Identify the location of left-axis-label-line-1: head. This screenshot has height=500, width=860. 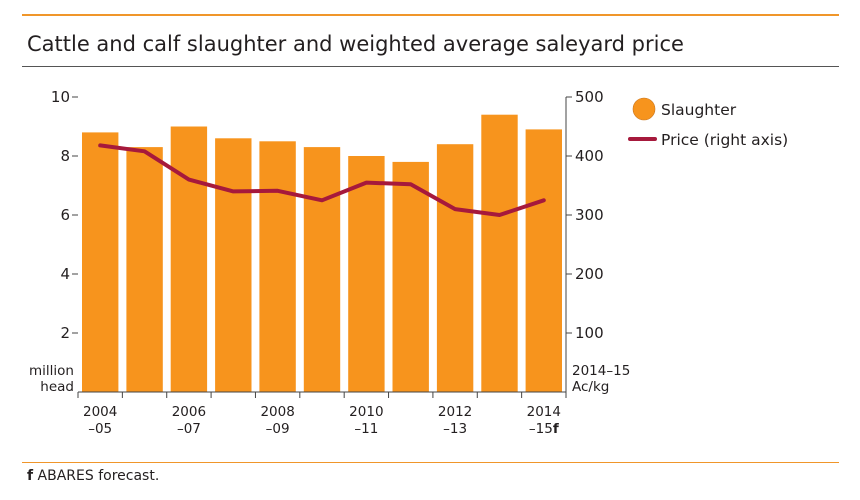
(57, 387).